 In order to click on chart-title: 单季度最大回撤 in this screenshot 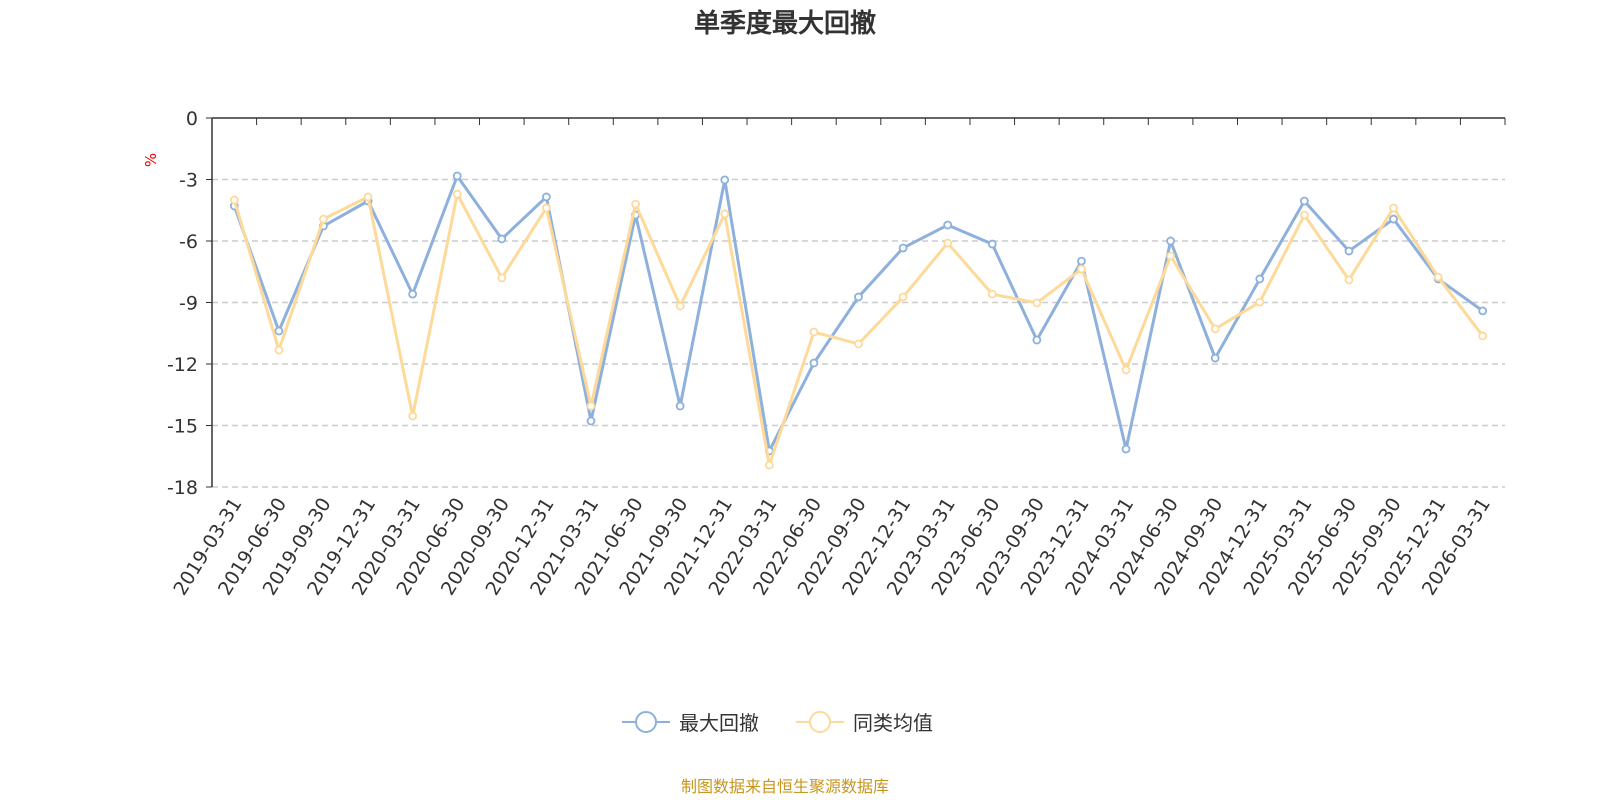, I will do `click(785, 23)`.